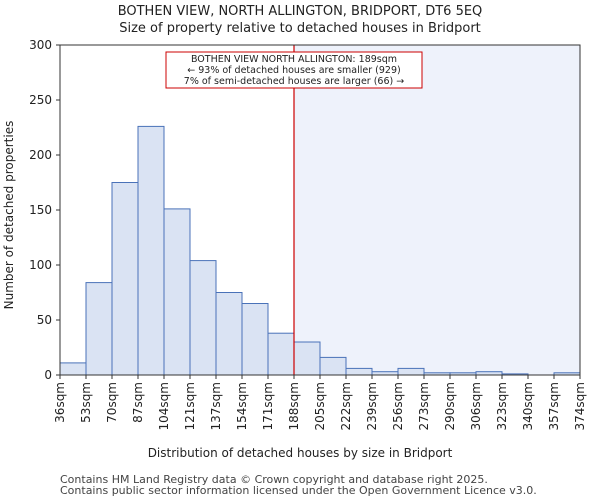 This screenshot has width=600, height=500. Describe the element at coordinates (99, 329) in the screenshot. I see `bar-53sqm` at that location.